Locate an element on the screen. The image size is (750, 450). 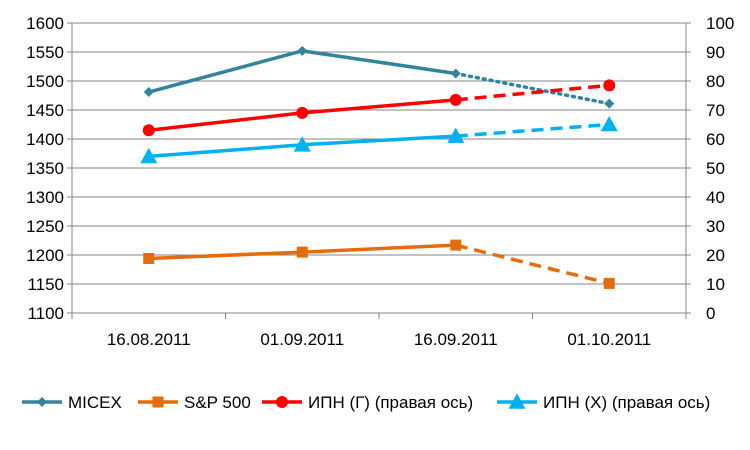
right-axis-tick-label: 10 is located at coordinates (715, 284).